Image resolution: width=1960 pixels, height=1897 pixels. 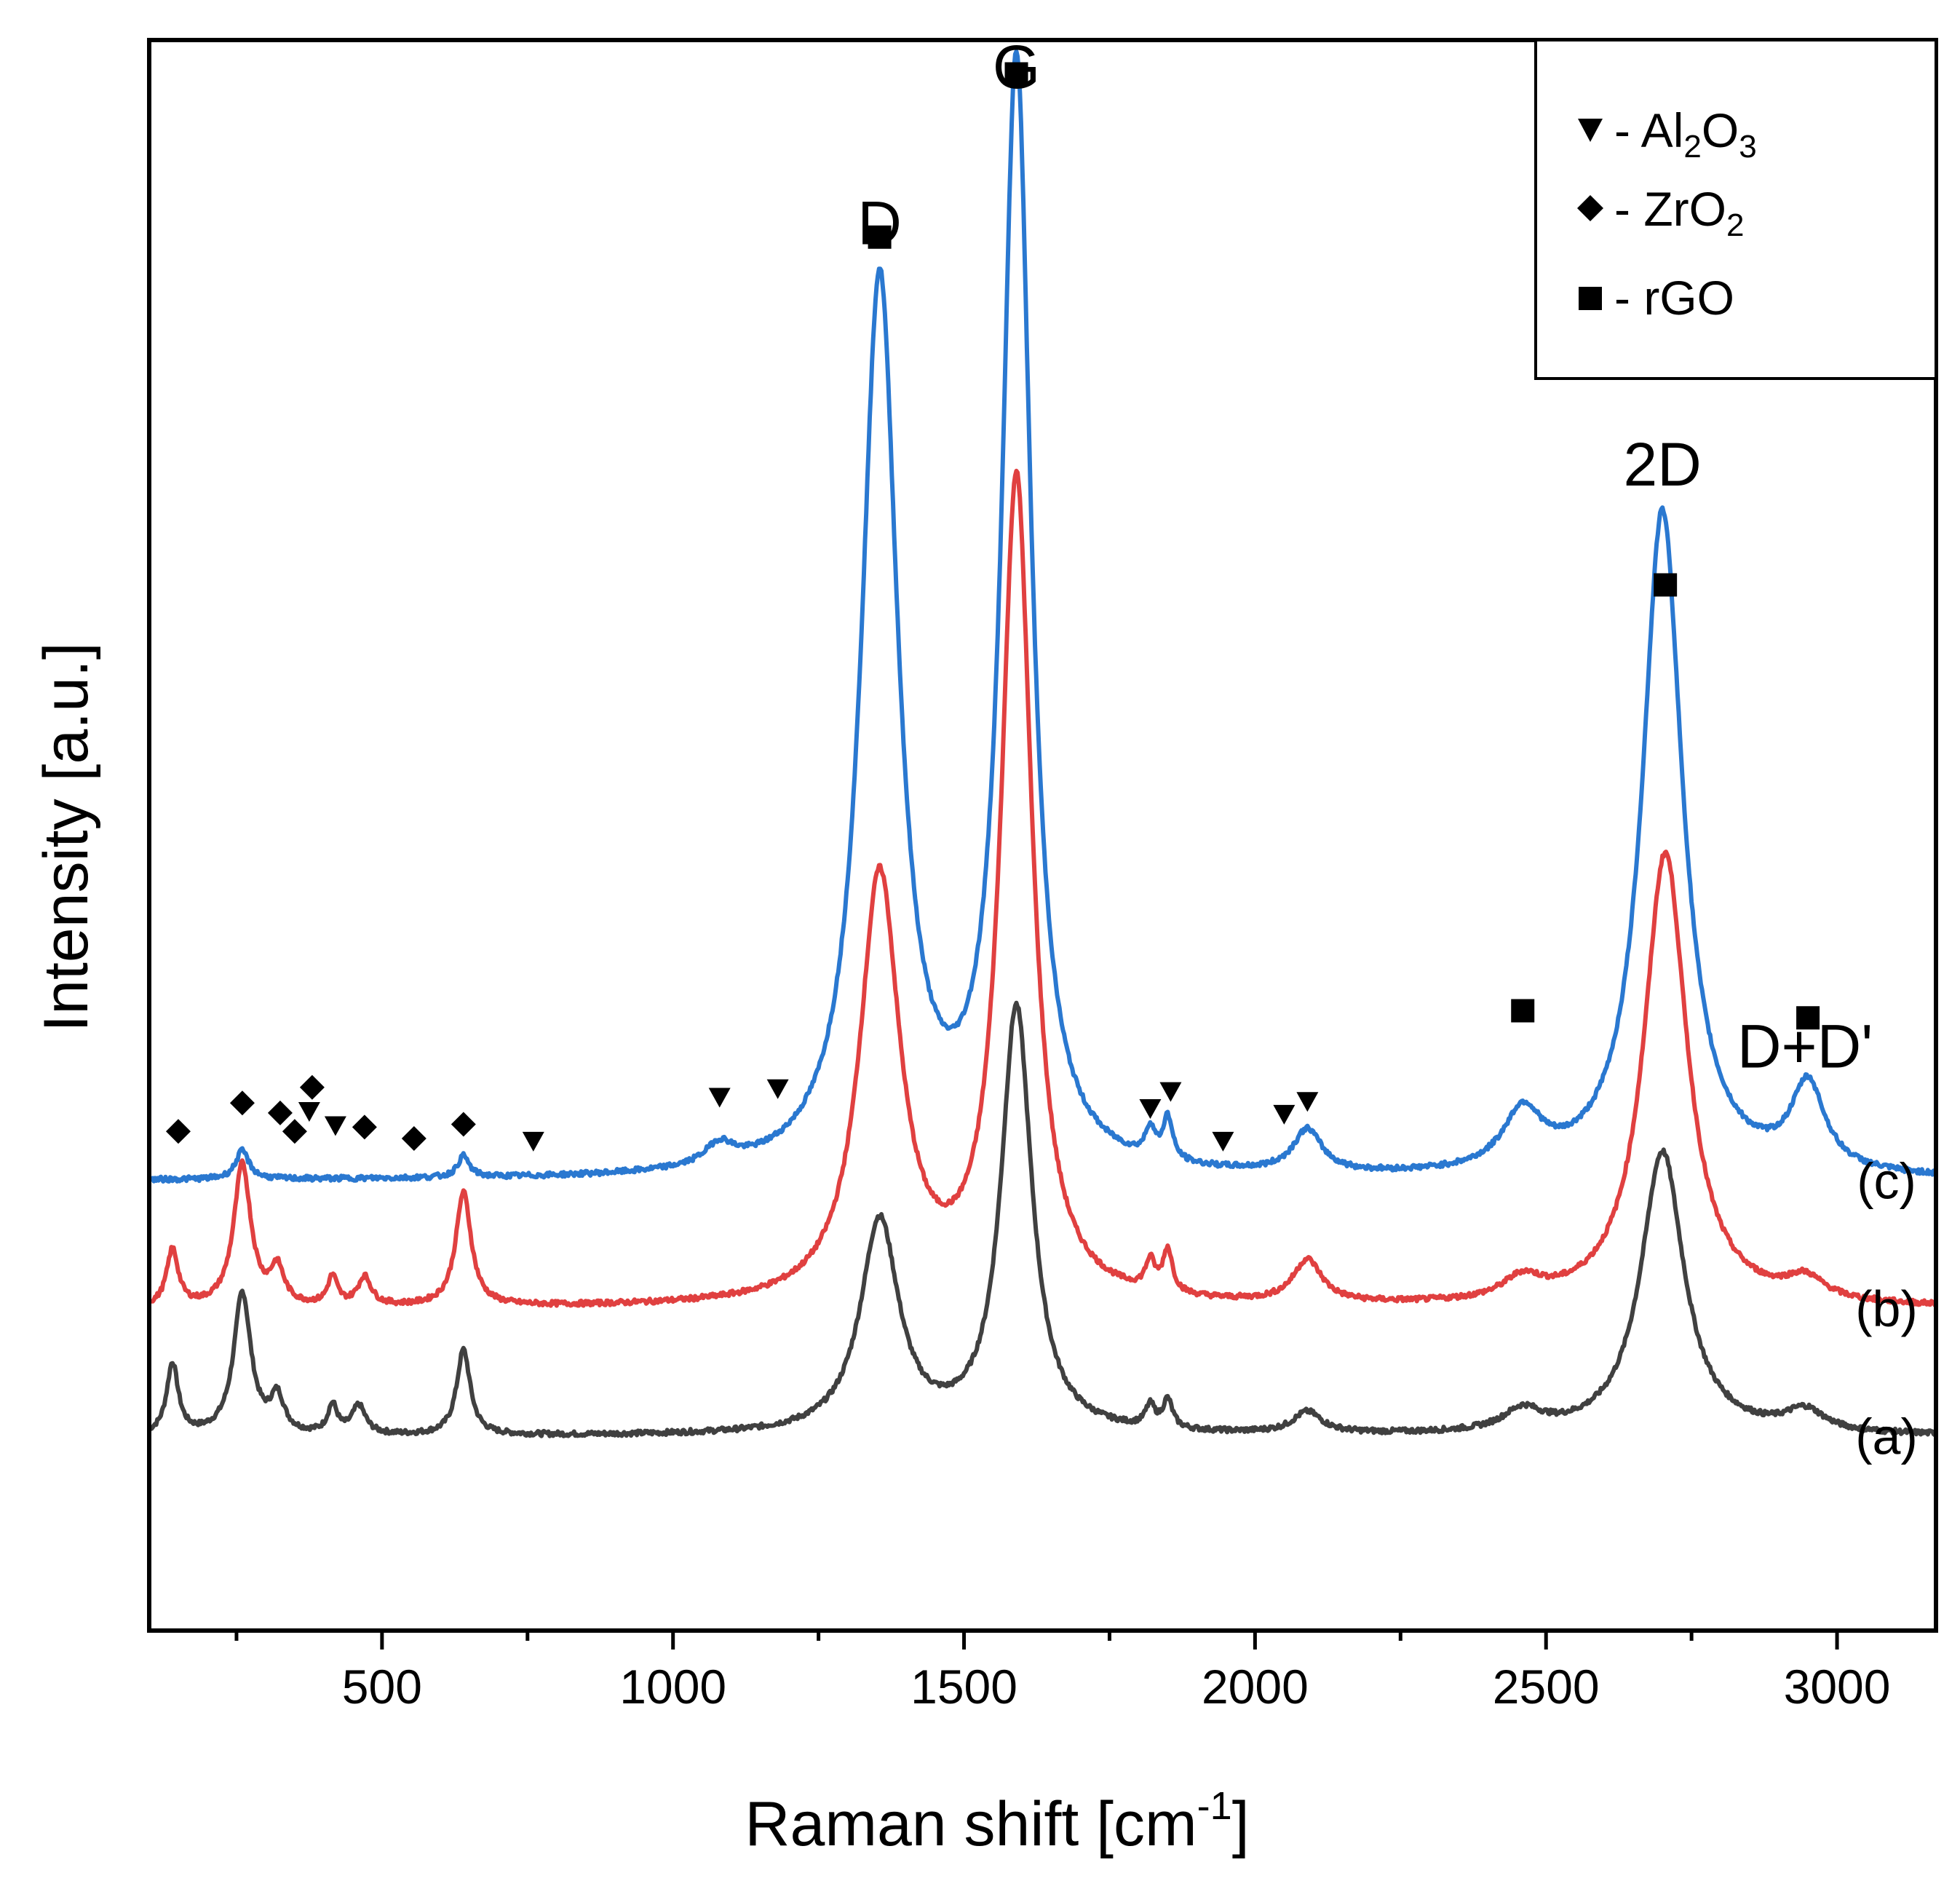 I want to click on legend-zro2-sub1: 2, so click(x=1735, y=225).